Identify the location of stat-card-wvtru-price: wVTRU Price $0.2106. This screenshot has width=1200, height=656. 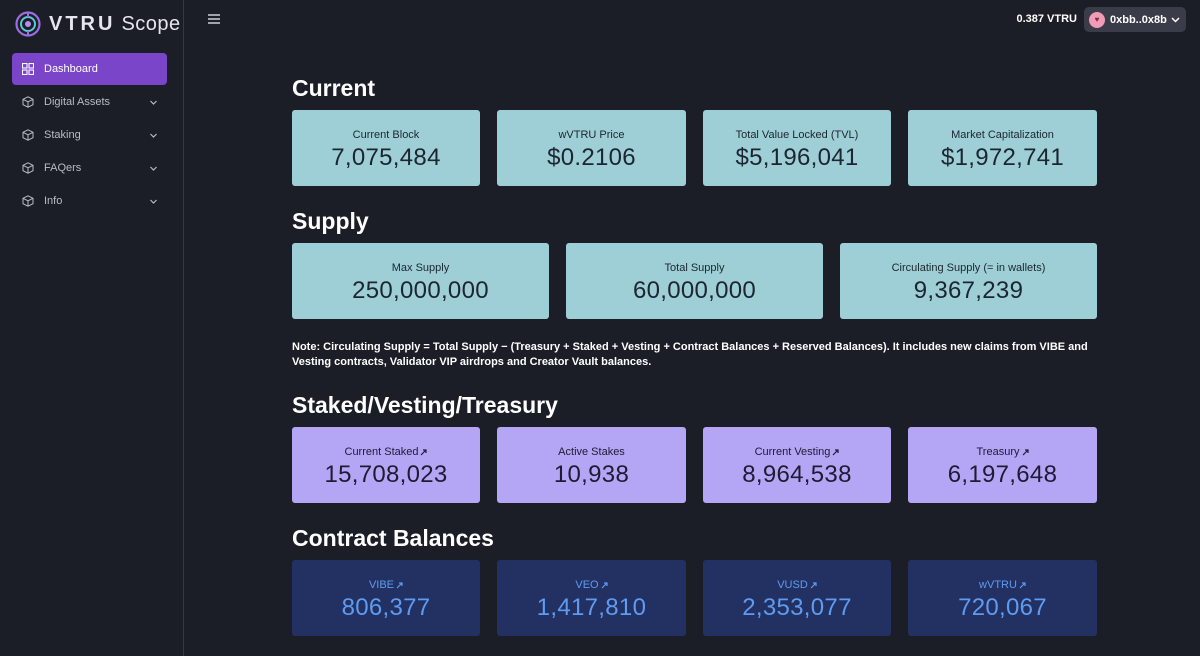
(591, 148).